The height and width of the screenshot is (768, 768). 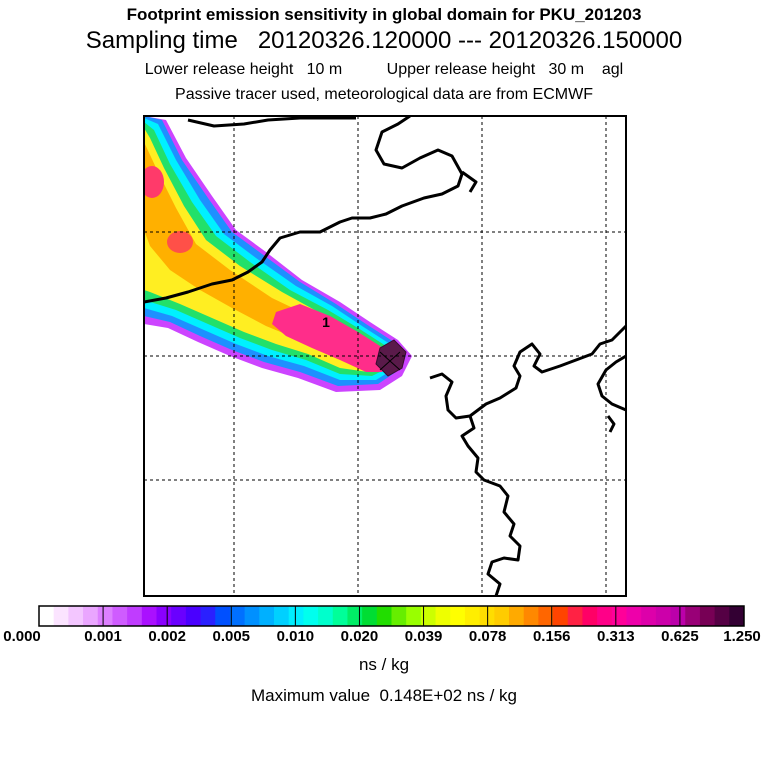 I want to click on release-point-label: 1, so click(x=326, y=322).